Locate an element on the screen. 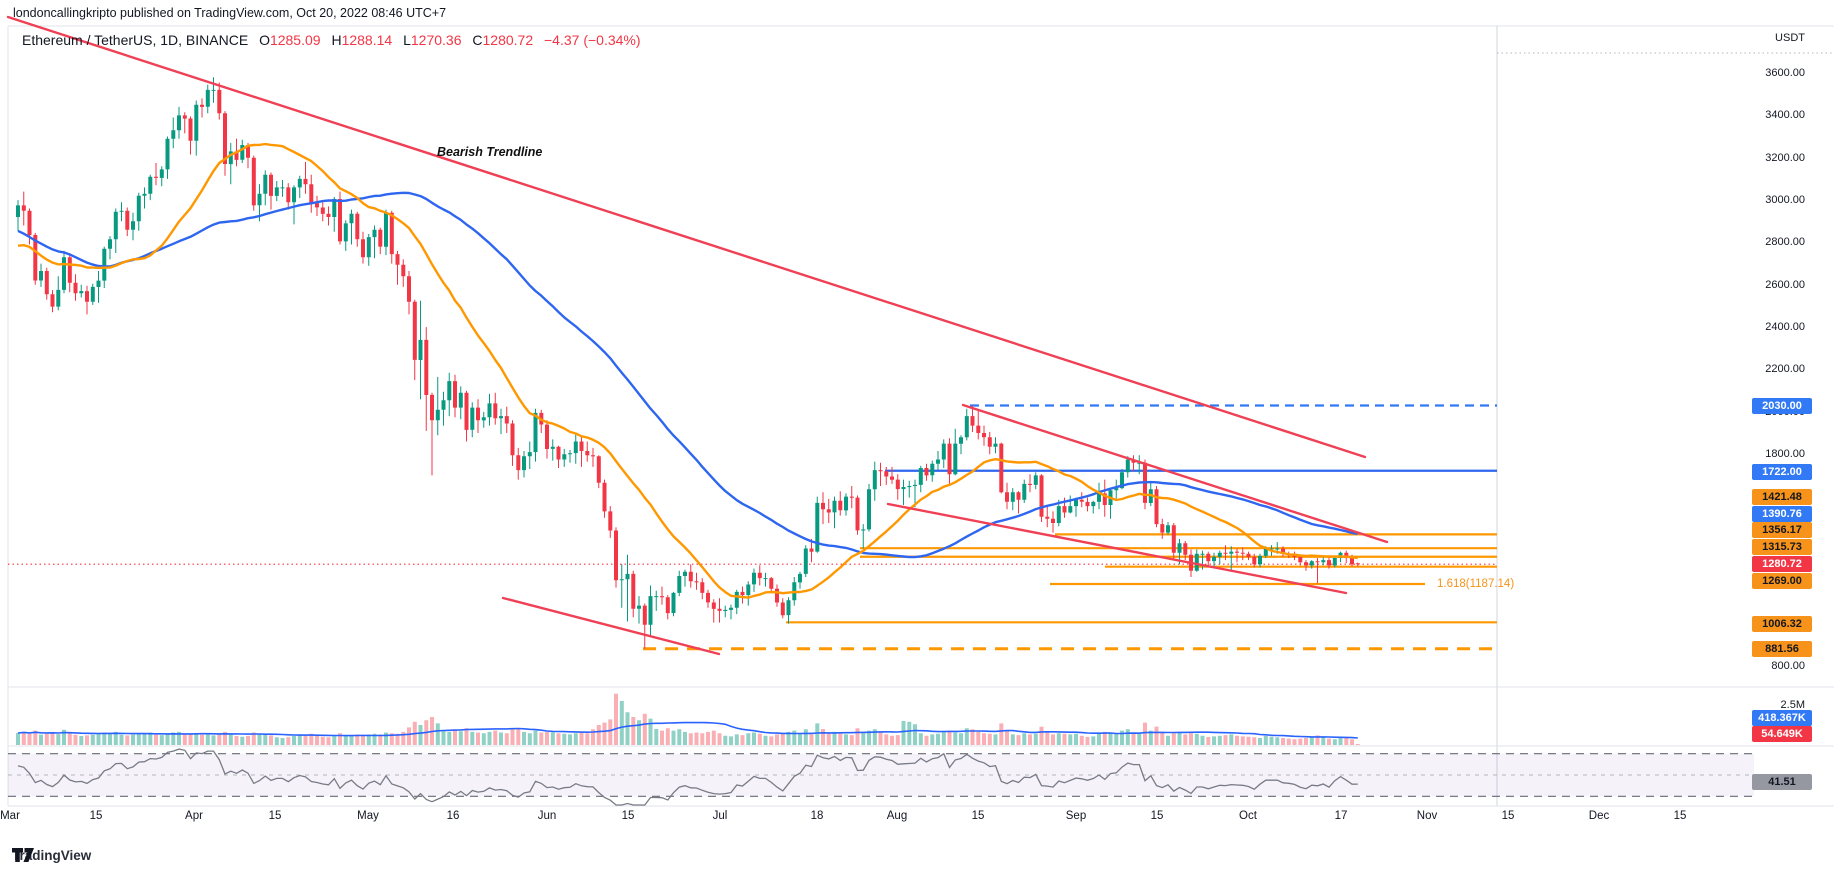 The width and height of the screenshot is (1834, 875). price-level-pill: 881.56 is located at coordinates (1782, 649).